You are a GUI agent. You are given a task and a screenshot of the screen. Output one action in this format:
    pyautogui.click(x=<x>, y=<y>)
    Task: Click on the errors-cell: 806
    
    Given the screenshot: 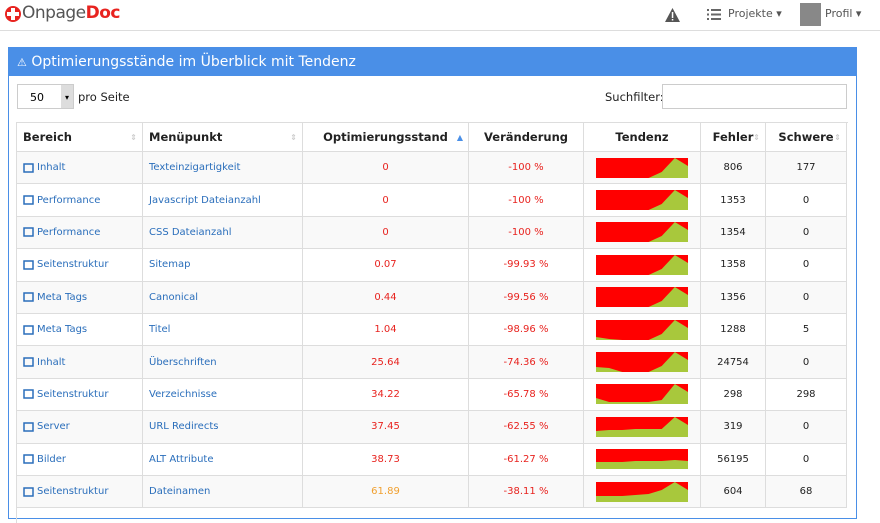 What is the action you would take?
    pyautogui.click(x=733, y=168)
    